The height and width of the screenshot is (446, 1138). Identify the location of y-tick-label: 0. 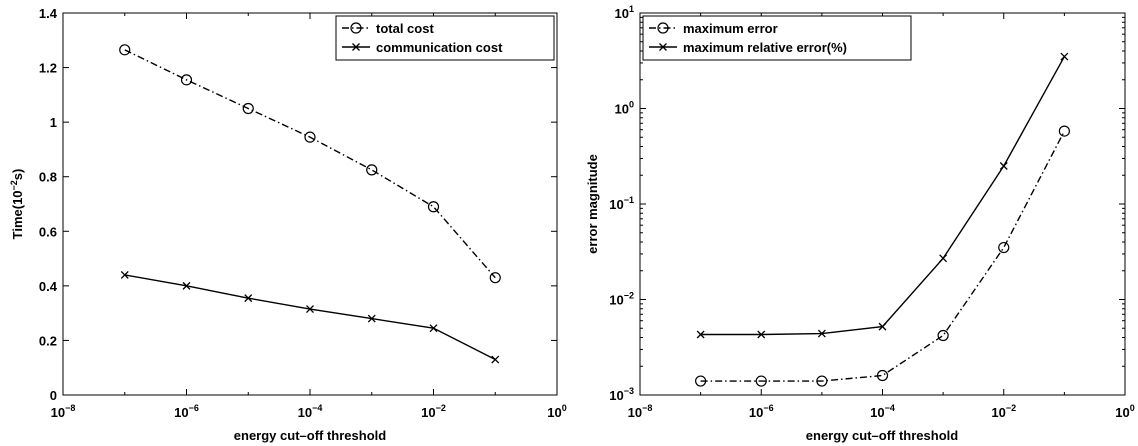
(53, 395).